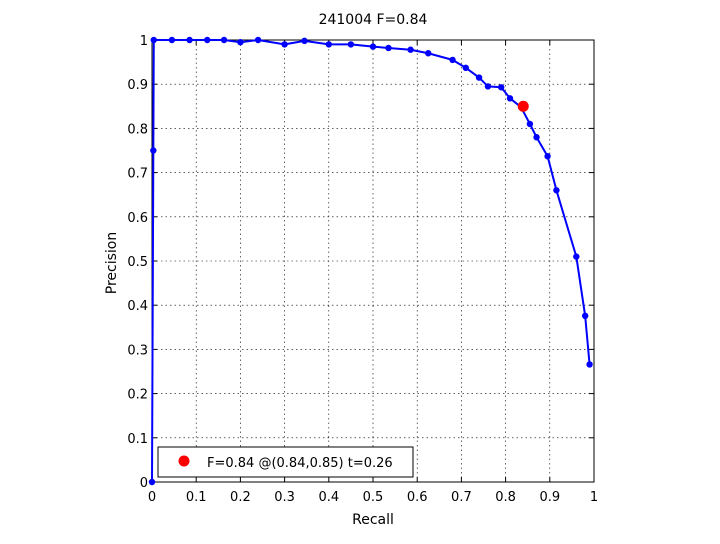 Image resolution: width=720 pixels, height=544 pixels. Describe the element at coordinates (594, 497) in the screenshot. I see `x-tick-label: 1` at that location.